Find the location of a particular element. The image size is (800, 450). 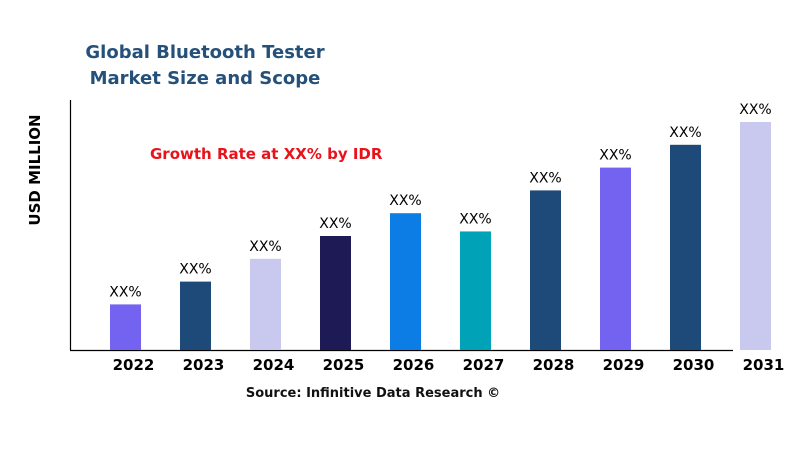

data-label-2027: XX% is located at coordinates (475, 219).